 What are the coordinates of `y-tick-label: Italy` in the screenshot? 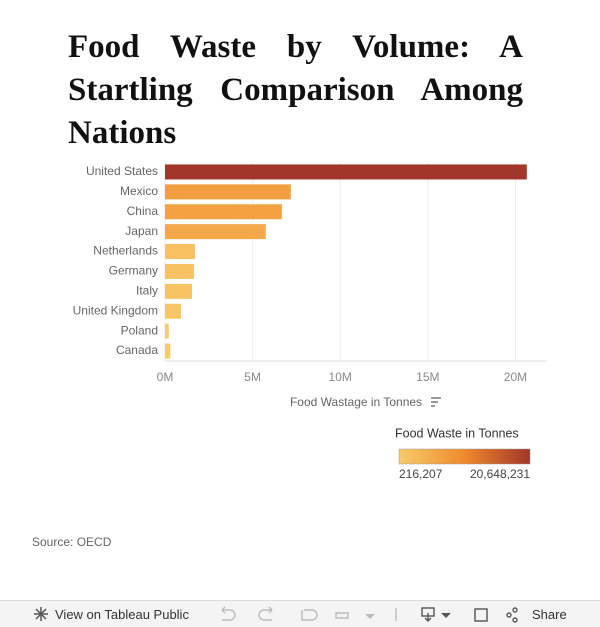 It's located at (147, 291).